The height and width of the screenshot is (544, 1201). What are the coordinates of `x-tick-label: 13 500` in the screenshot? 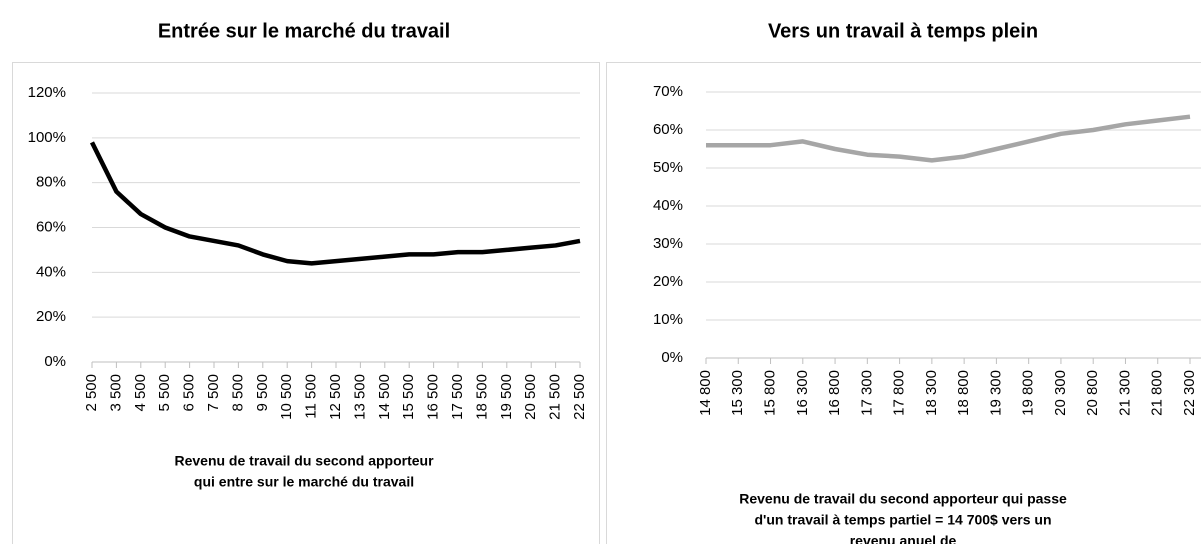 It's located at (359, 397).